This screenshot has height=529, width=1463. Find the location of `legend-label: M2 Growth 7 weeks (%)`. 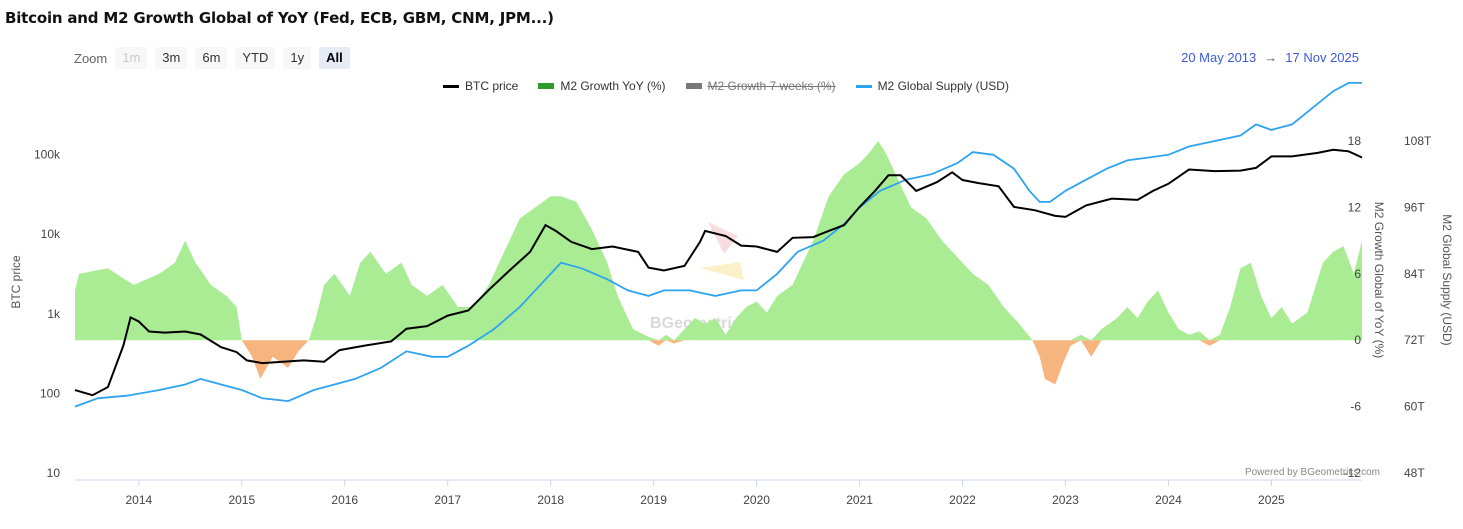

legend-label: M2 Growth 7 weeks (%) is located at coordinates (771, 86).